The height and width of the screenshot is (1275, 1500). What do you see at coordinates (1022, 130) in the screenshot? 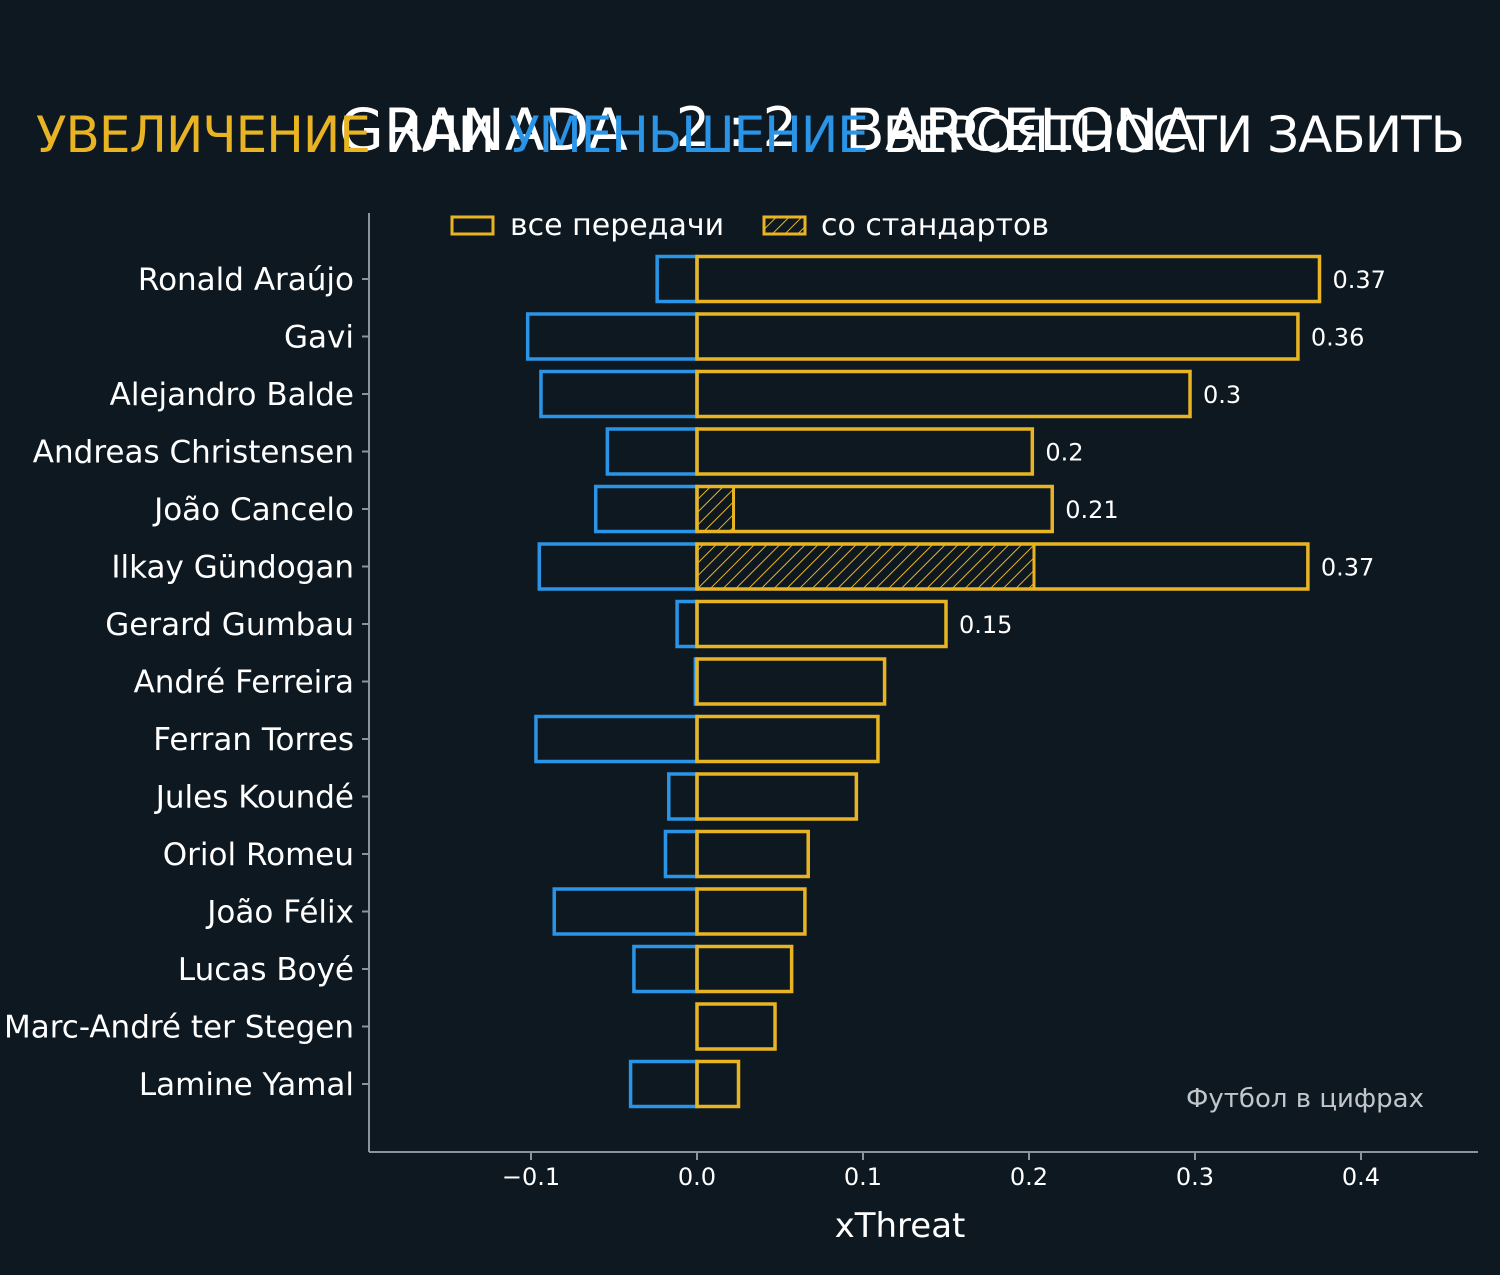
I see `away-team: BARCELONA` at bounding box center [1022, 130].